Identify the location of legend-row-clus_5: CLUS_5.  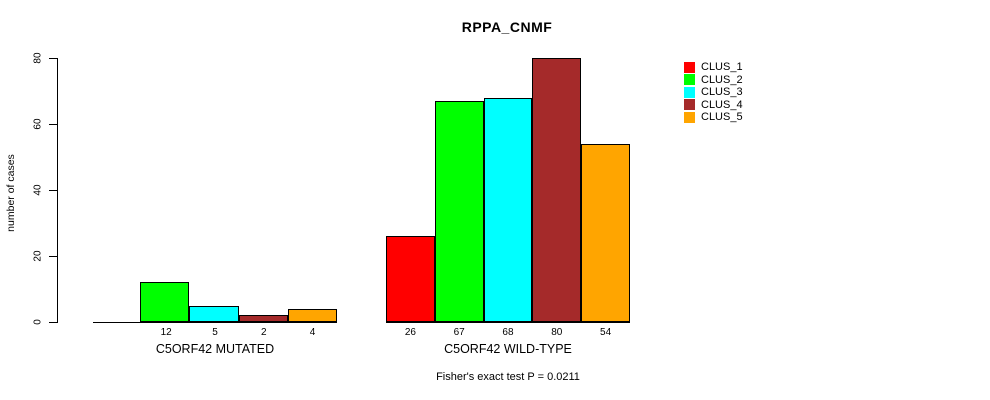
(713, 117).